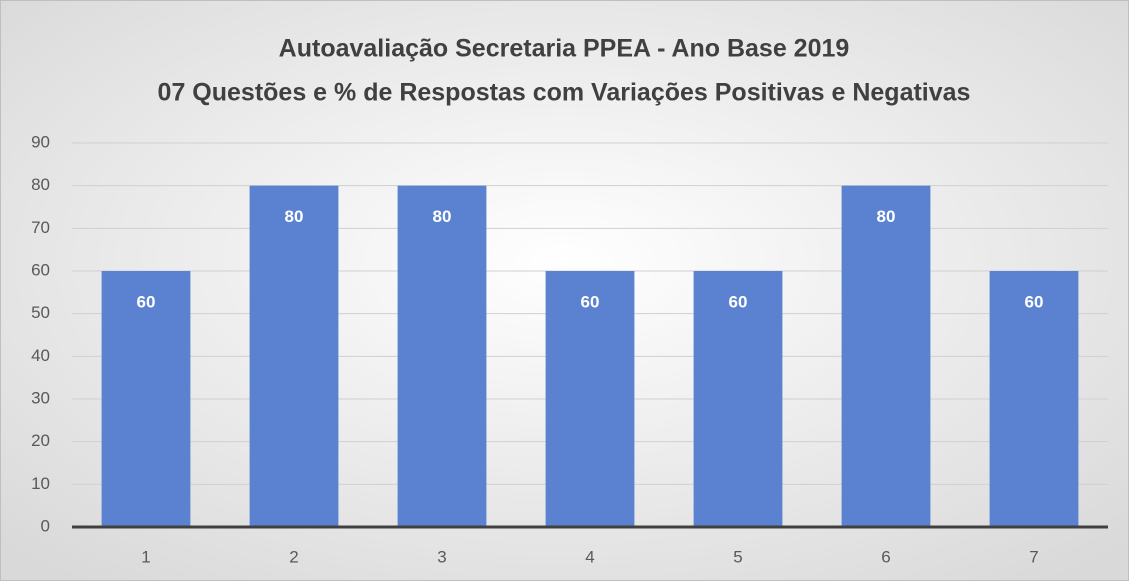 The width and height of the screenshot is (1129, 581). What do you see at coordinates (40, 397) in the screenshot?
I see `y-tick-label: 30` at bounding box center [40, 397].